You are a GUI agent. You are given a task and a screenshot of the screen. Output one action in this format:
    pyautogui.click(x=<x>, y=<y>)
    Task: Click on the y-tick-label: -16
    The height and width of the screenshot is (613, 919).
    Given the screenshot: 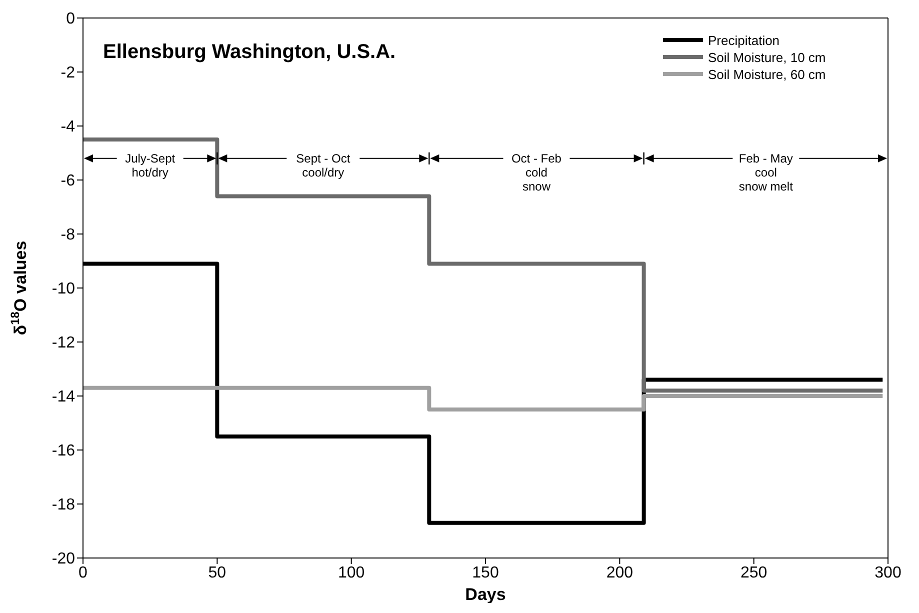 What is the action you would take?
    pyautogui.click(x=64, y=451)
    